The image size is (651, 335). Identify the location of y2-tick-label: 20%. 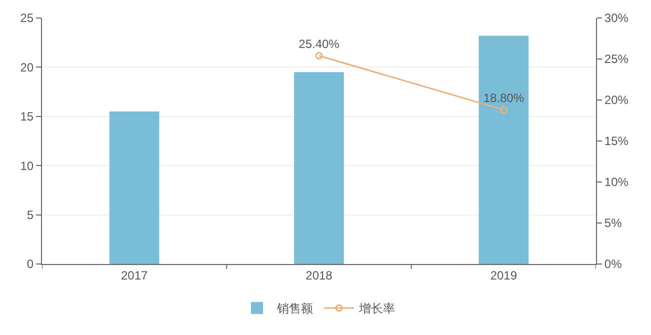
(616, 100).